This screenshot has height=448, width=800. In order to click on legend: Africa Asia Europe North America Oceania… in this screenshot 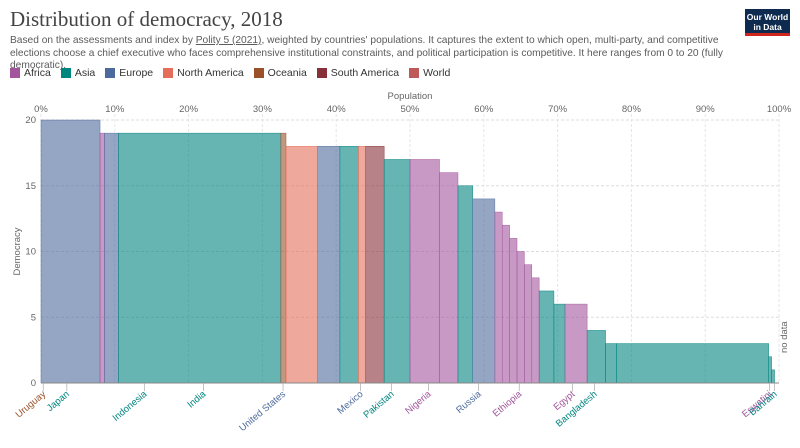, I will do `click(230, 73)`.